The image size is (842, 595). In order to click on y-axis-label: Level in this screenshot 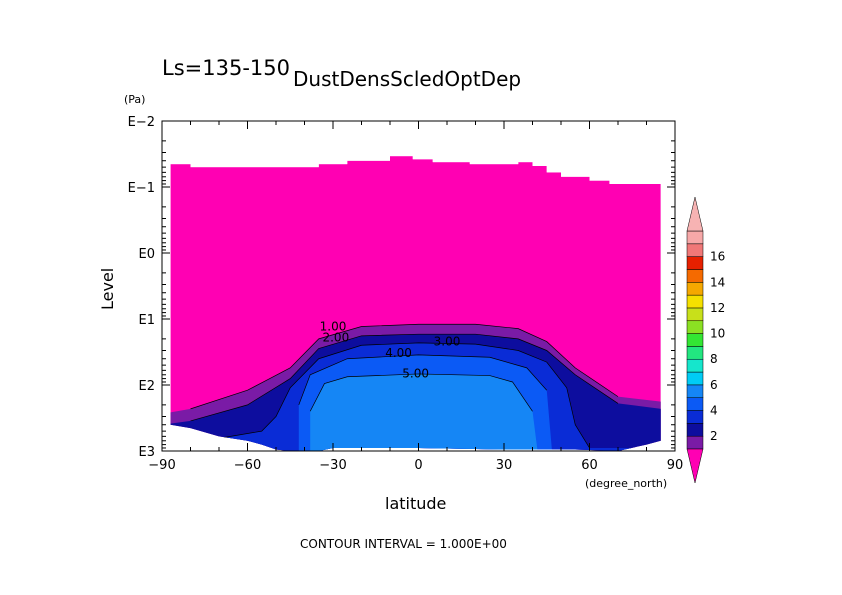, I will do `click(107, 288)`.